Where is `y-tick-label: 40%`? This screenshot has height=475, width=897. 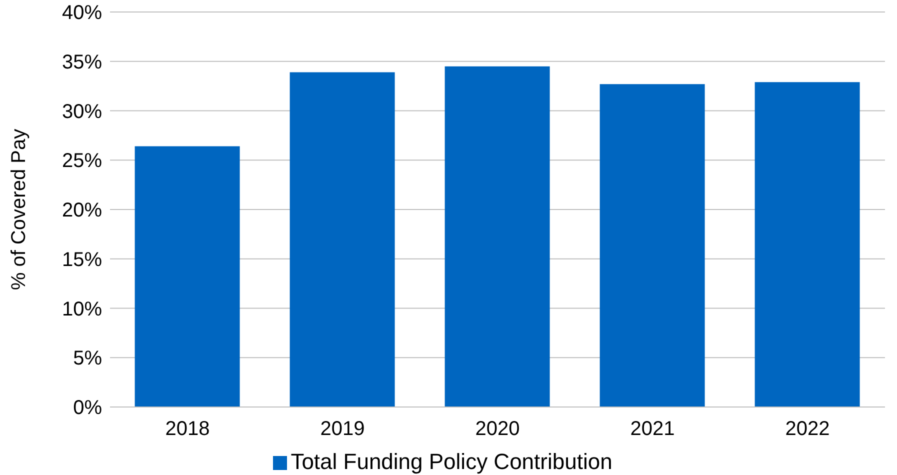
y-tick-label: 40% is located at coordinates (82, 13).